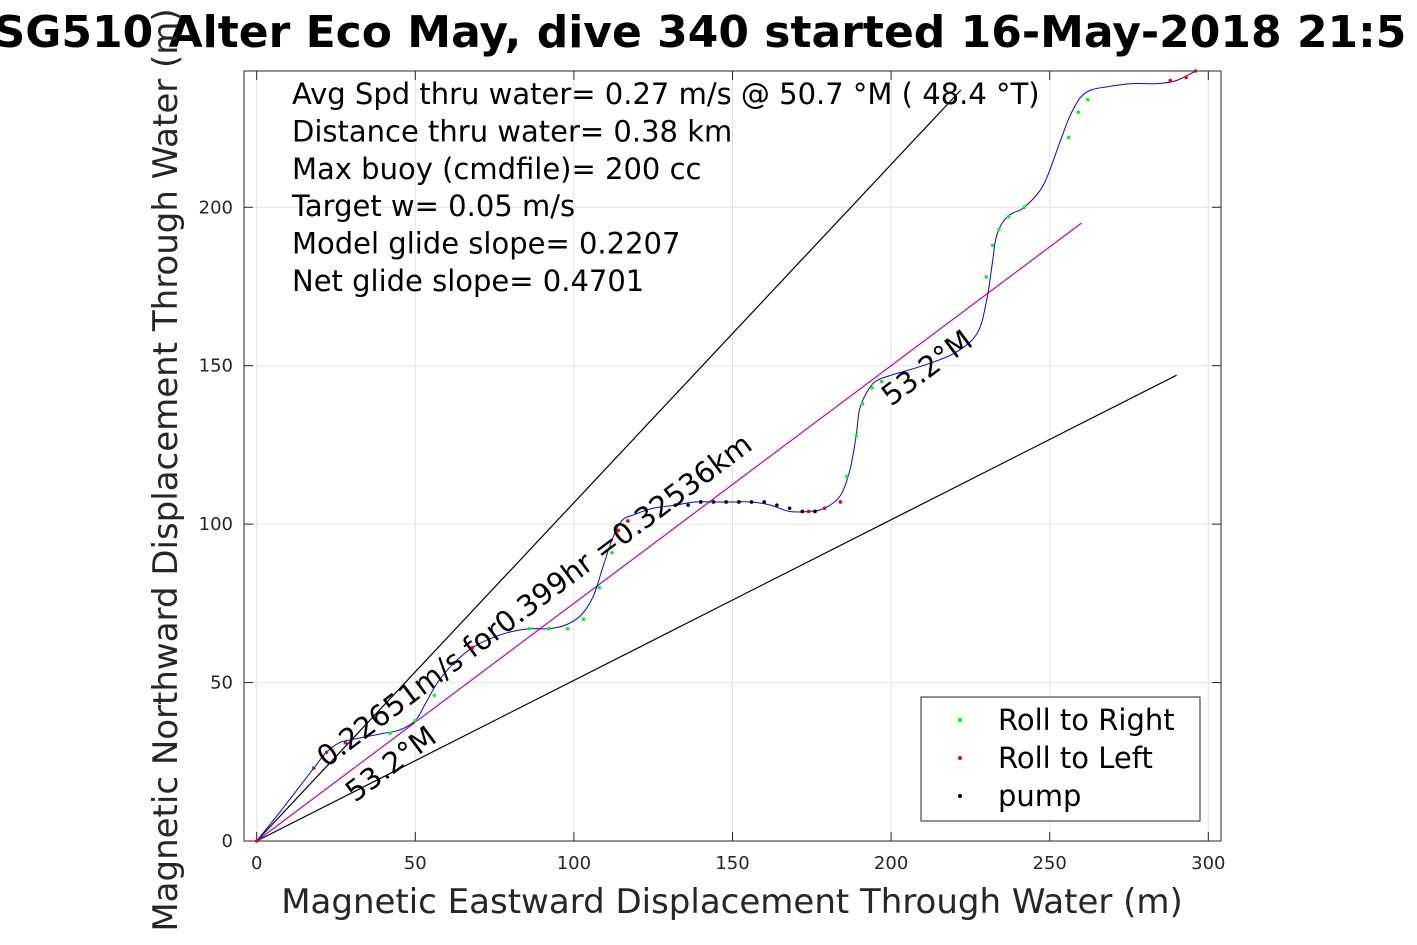 This screenshot has width=1417, height=945. I want to click on legend-label: pump, so click(1039, 796).